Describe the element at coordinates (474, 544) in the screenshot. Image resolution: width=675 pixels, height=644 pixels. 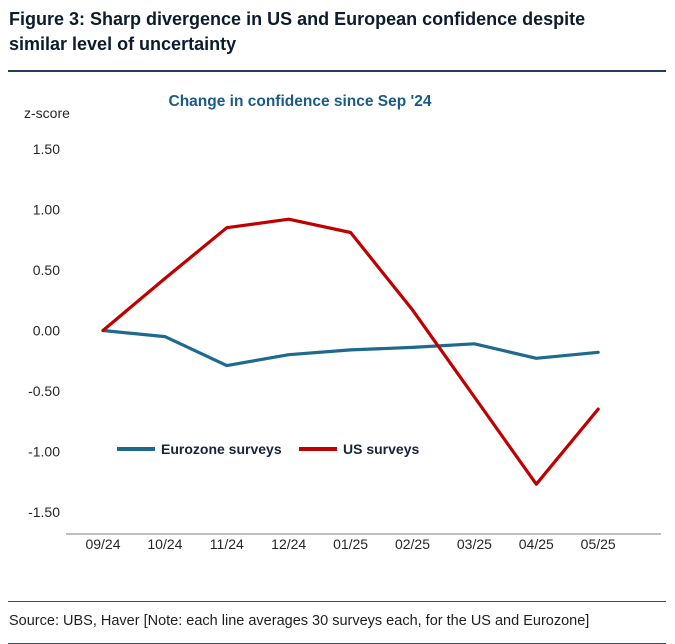
I see `x-tick-label: 03/25` at that location.